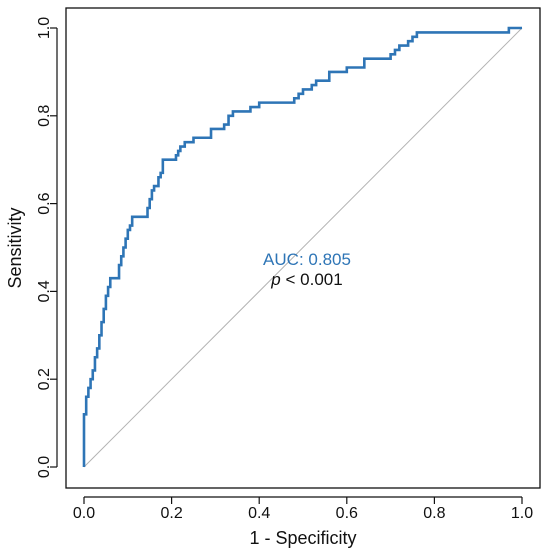 Image resolution: width=550 pixels, height=552 pixels. Describe the element at coordinates (275, 279) in the screenshot. I see `p-symbol: p` at that location.